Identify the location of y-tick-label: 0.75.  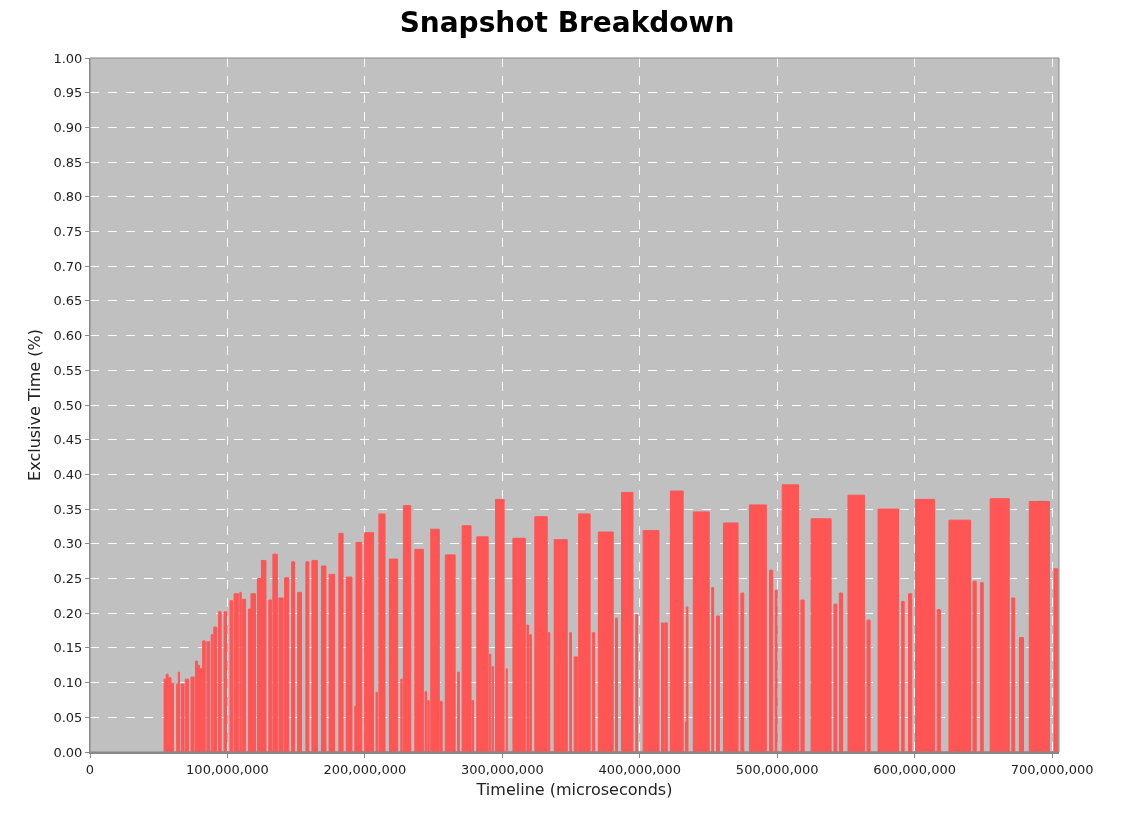
(68, 232).